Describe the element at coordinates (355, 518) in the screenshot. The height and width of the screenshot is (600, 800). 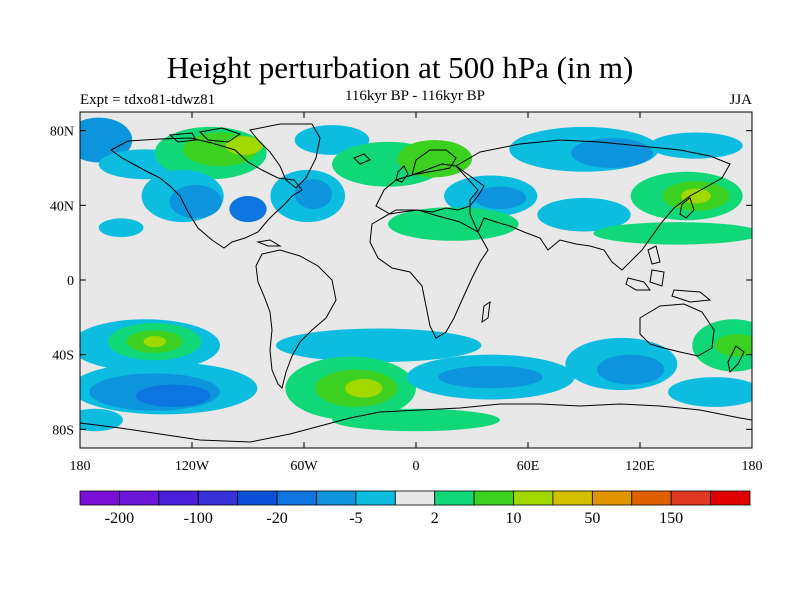
I see `colorbar-label: -5` at that location.